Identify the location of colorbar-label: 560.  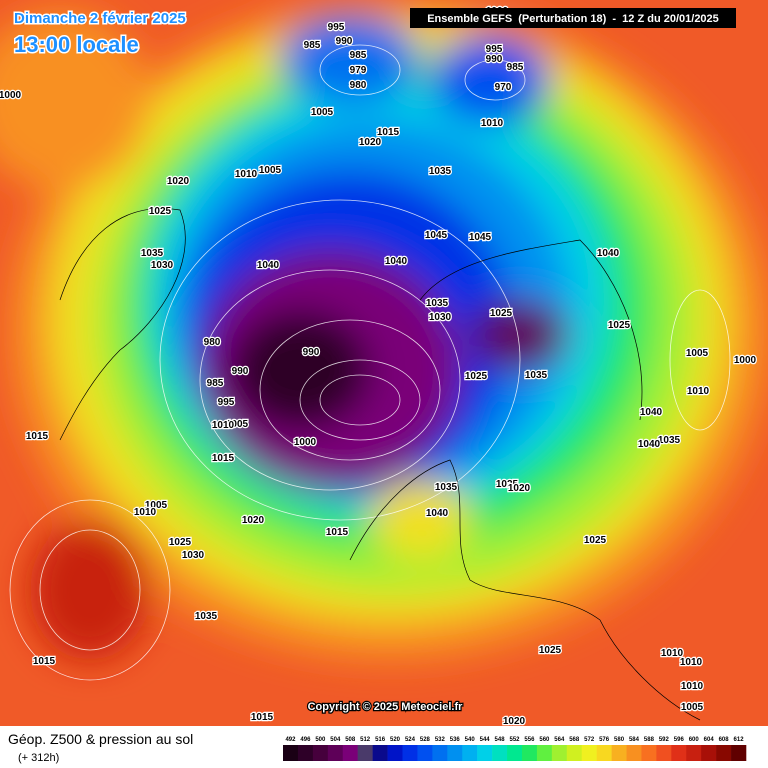
(544, 740).